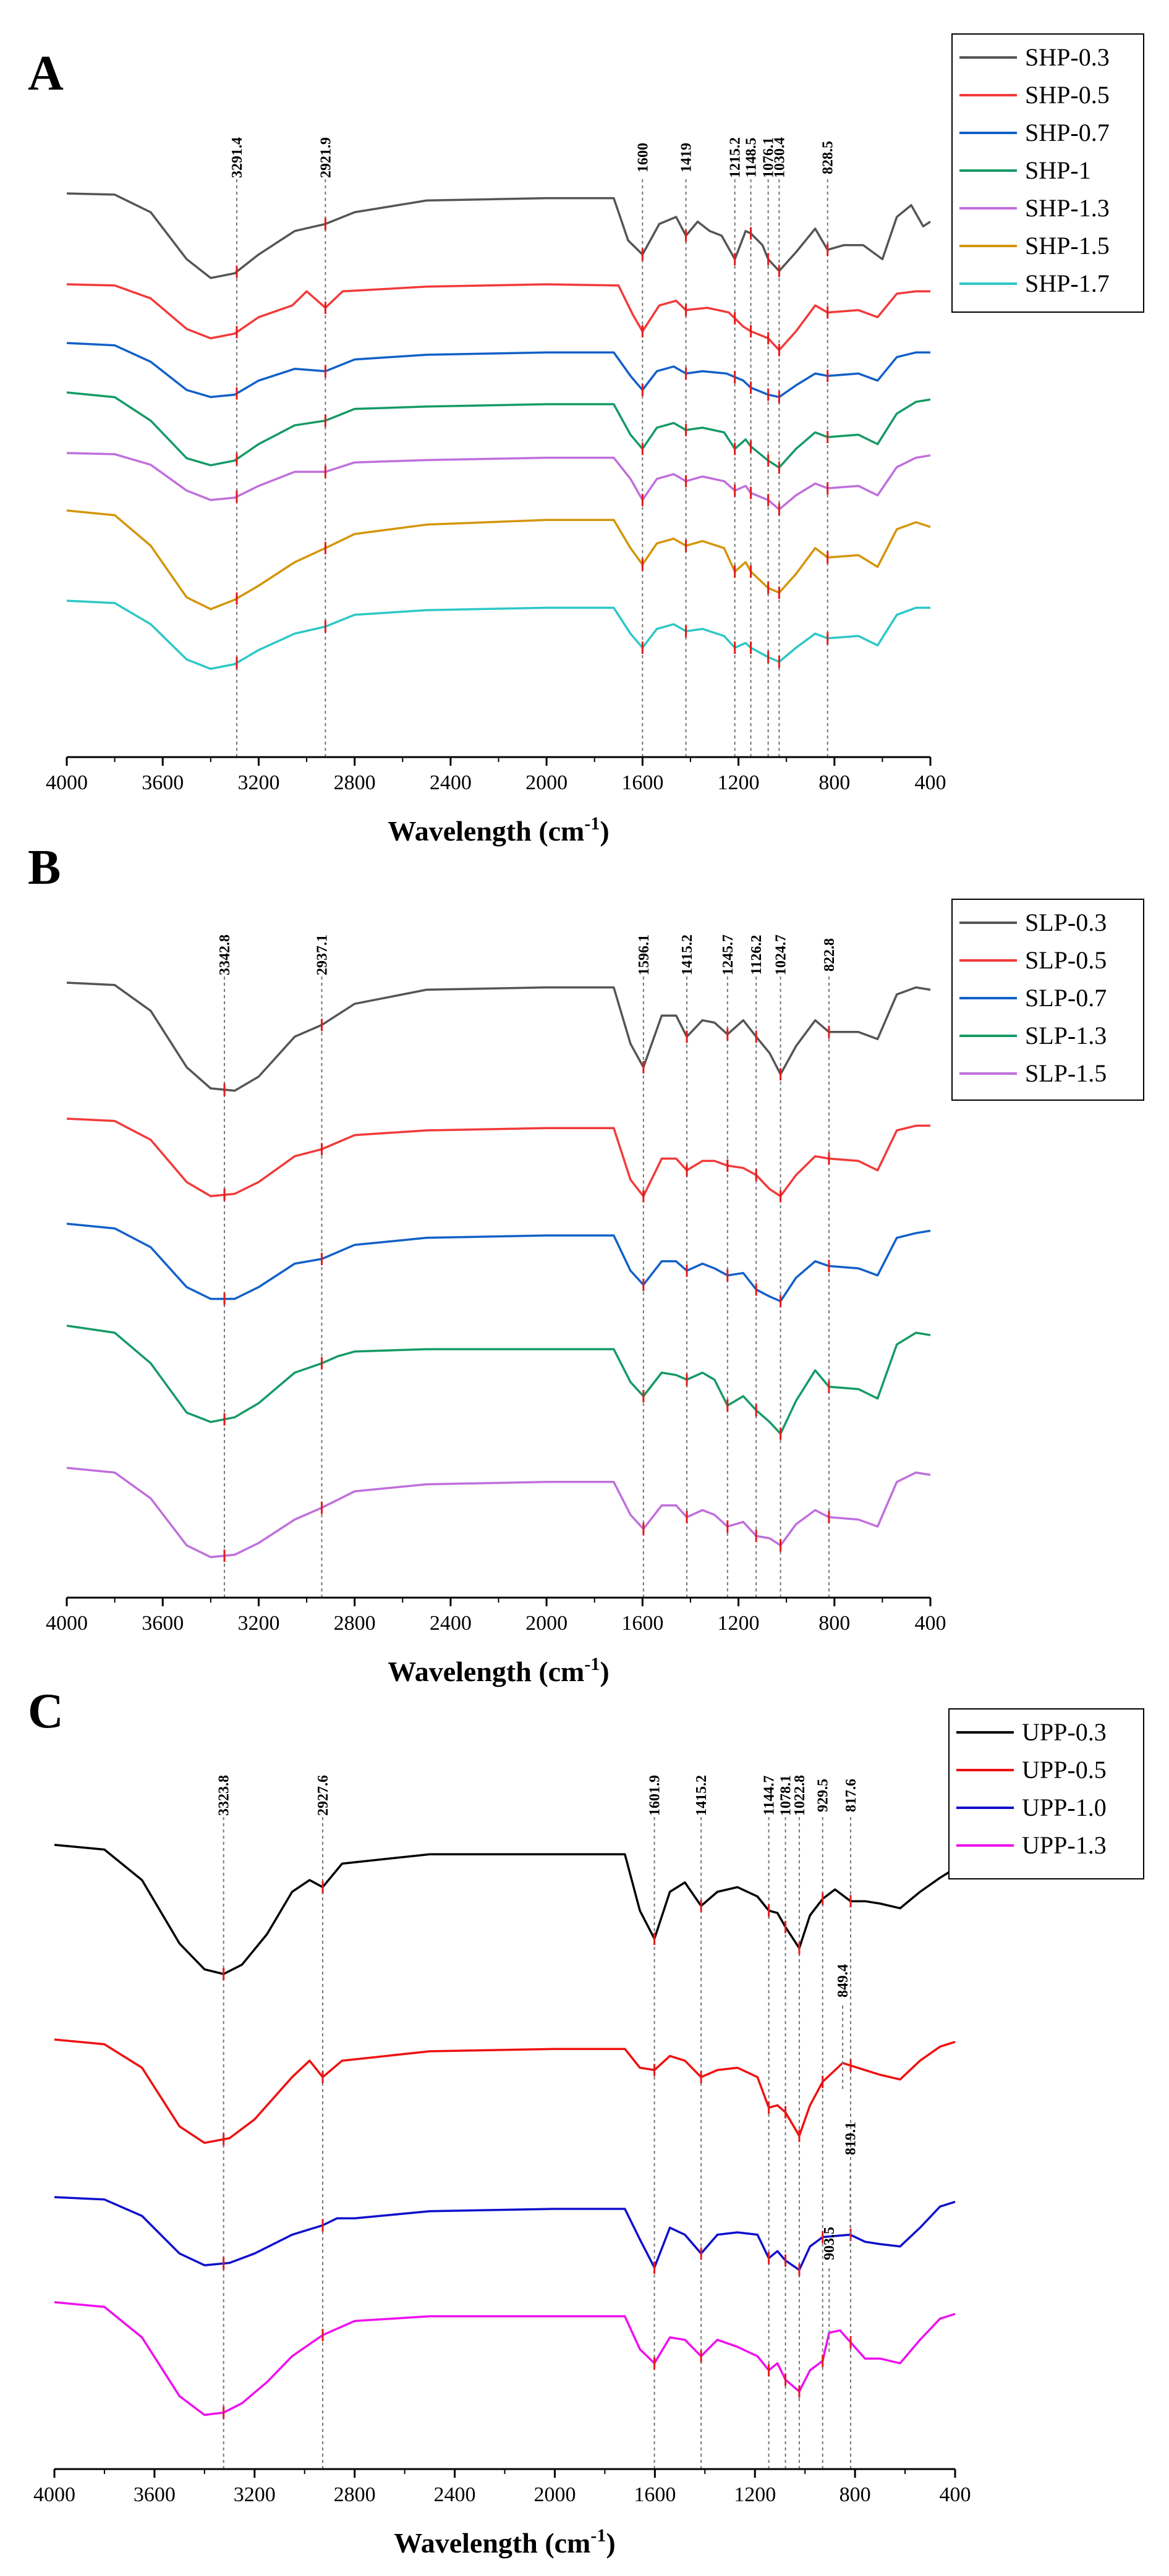 The width and height of the screenshot is (1169, 2576). Describe the element at coordinates (780, 157) in the screenshot. I see `peak-label: 1030.4` at that location.